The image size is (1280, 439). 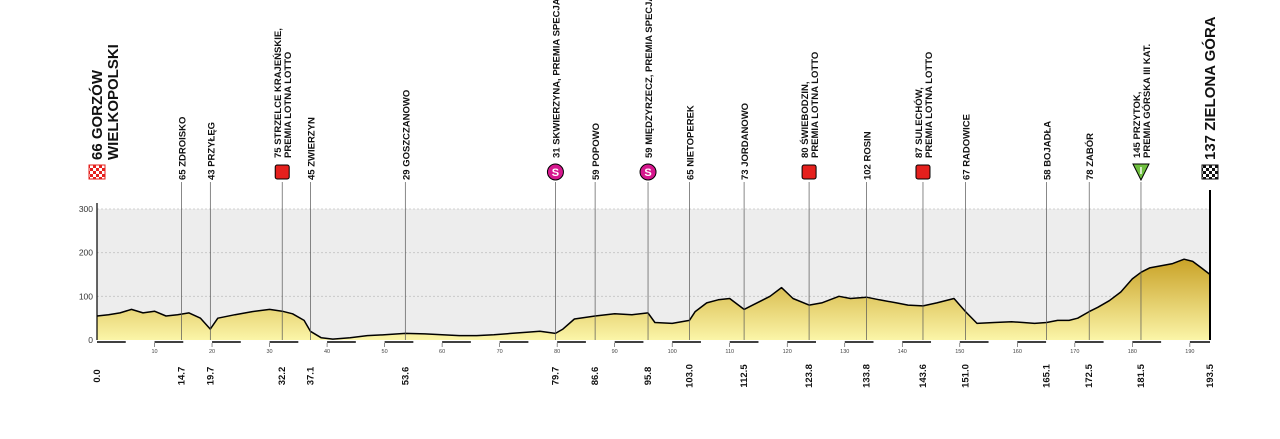 I want to click on red-checkered-flag-icon, so click(x=97, y=172).